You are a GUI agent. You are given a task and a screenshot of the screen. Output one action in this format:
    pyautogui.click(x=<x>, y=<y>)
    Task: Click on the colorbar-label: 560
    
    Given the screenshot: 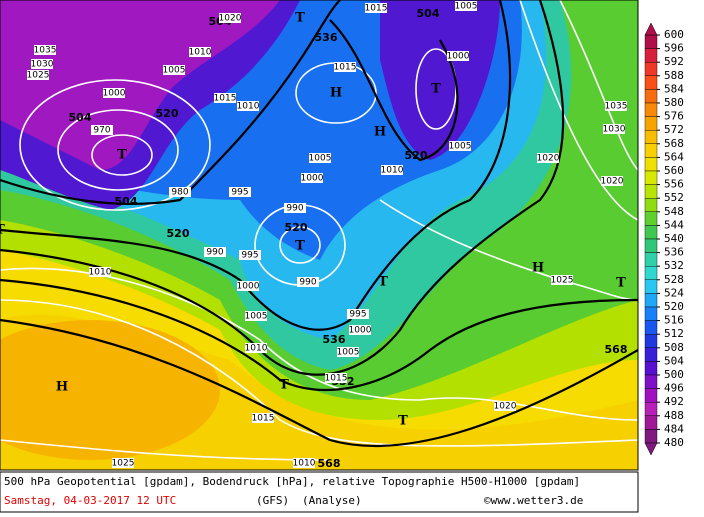 What is the action you would take?
    pyautogui.click(x=674, y=170)
    